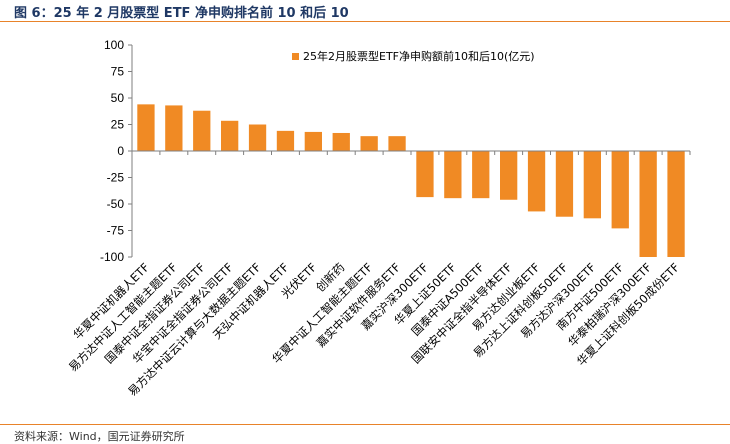 This screenshot has height=444, width=730. I want to click on source-note: 资料来源：Wind，国元证券研究所, so click(99, 436).